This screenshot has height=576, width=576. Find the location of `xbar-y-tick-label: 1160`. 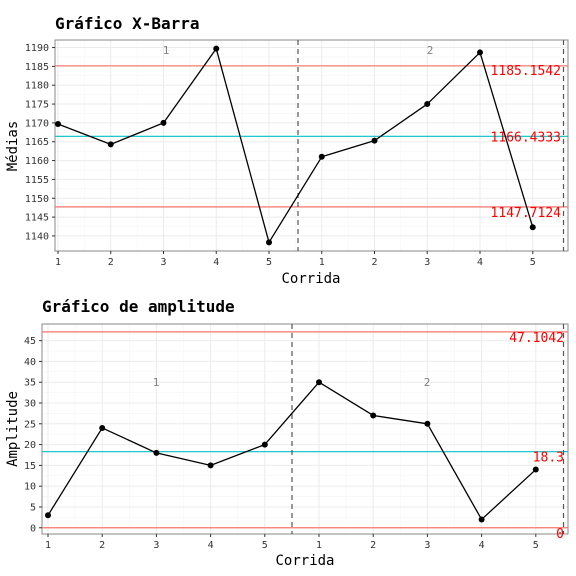

xbar-y-tick-label: 1160 is located at coordinates (37, 161).